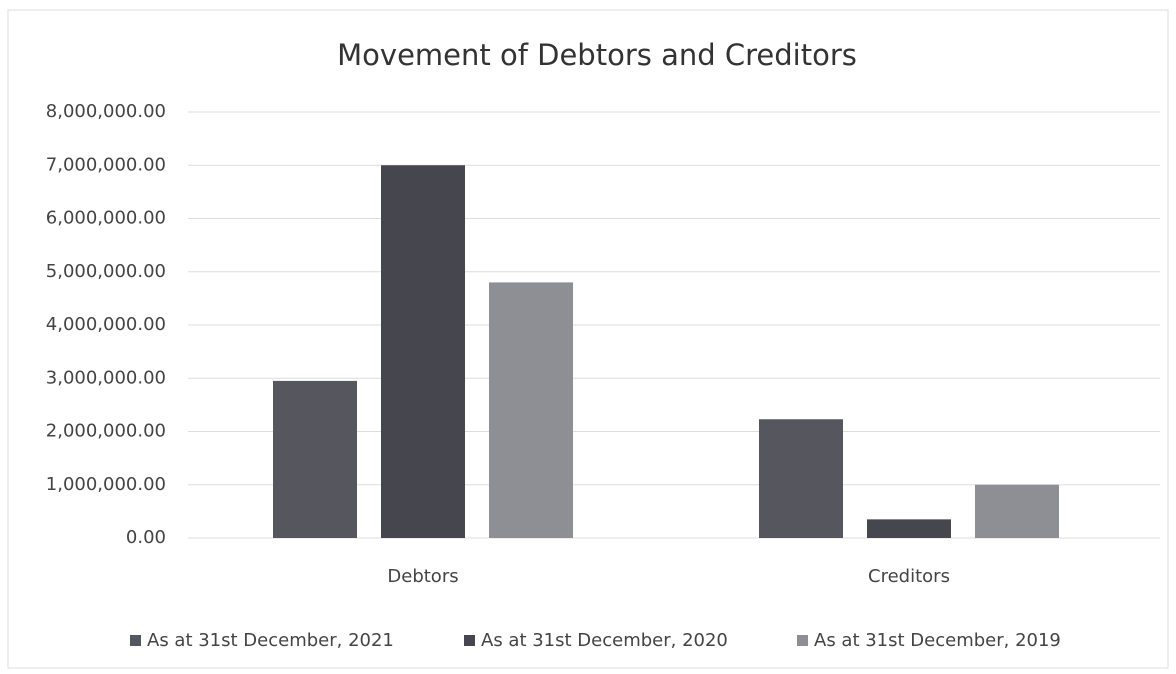 This screenshot has width=1176, height=674. Describe the element at coordinates (909, 576) in the screenshot. I see `x-tick-label: Creditors` at that location.